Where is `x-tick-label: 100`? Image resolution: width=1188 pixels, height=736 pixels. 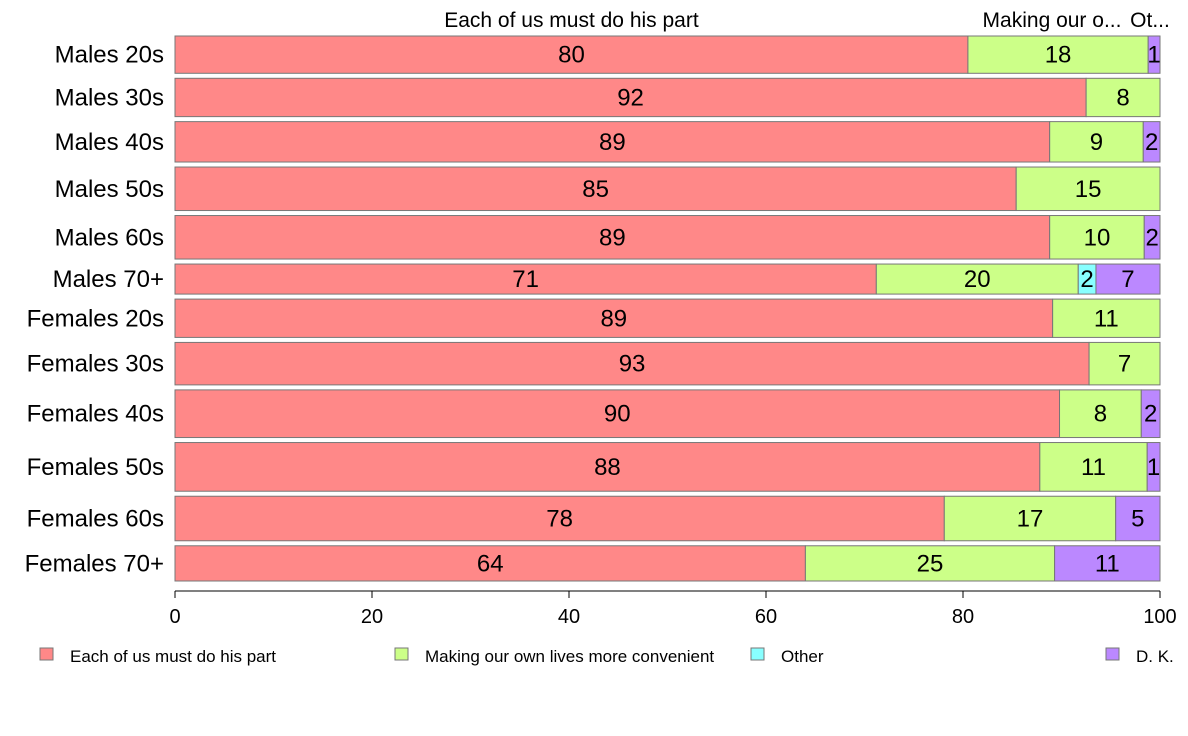 x-tick-label: 100 is located at coordinates (1159, 617).